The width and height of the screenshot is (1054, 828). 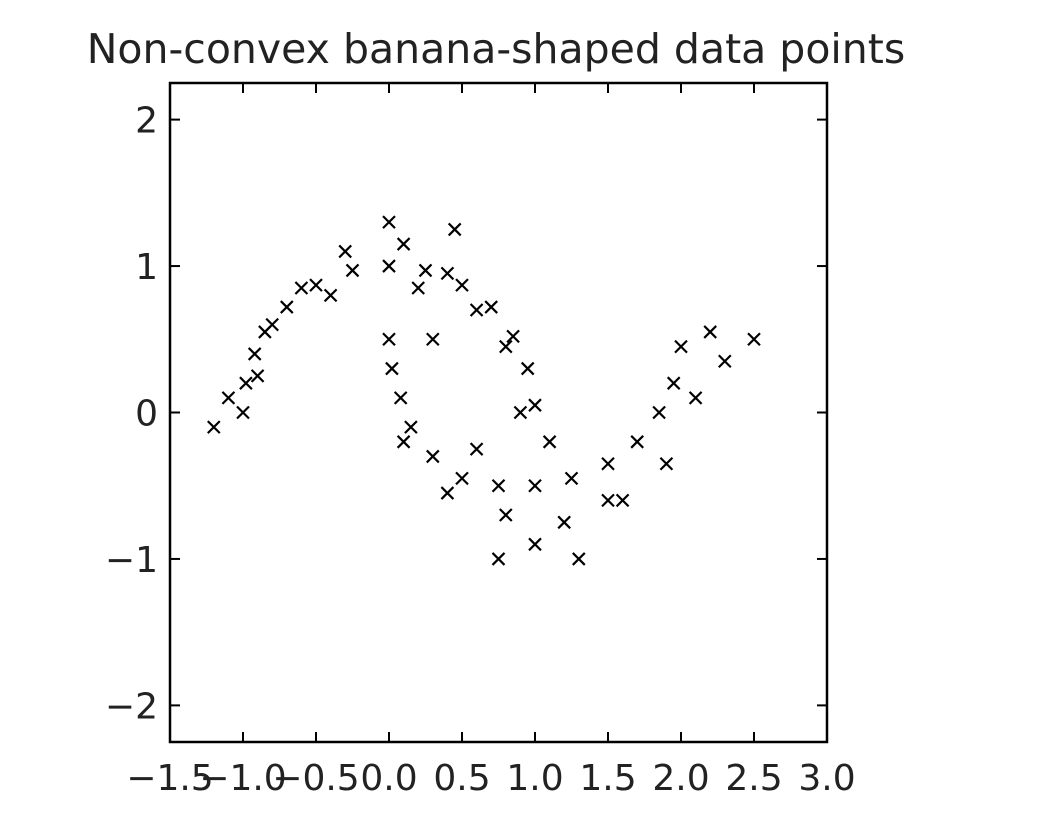 What do you see at coordinates (496, 49) in the screenshot?
I see `chart-title: Non-convex banana-shaped data points` at bounding box center [496, 49].